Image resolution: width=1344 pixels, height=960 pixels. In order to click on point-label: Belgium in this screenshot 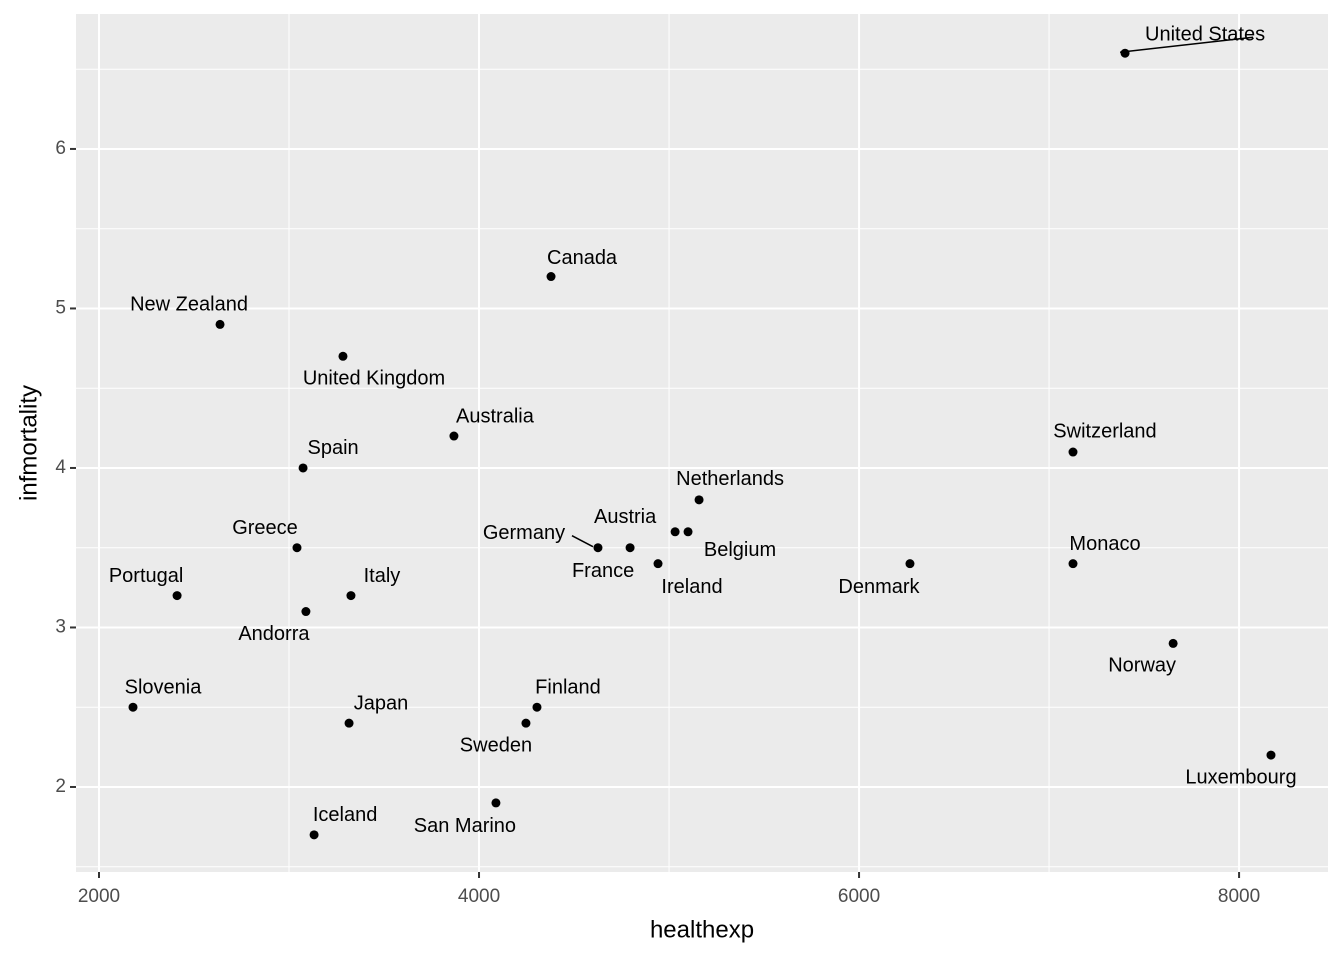, I will do `click(740, 550)`.